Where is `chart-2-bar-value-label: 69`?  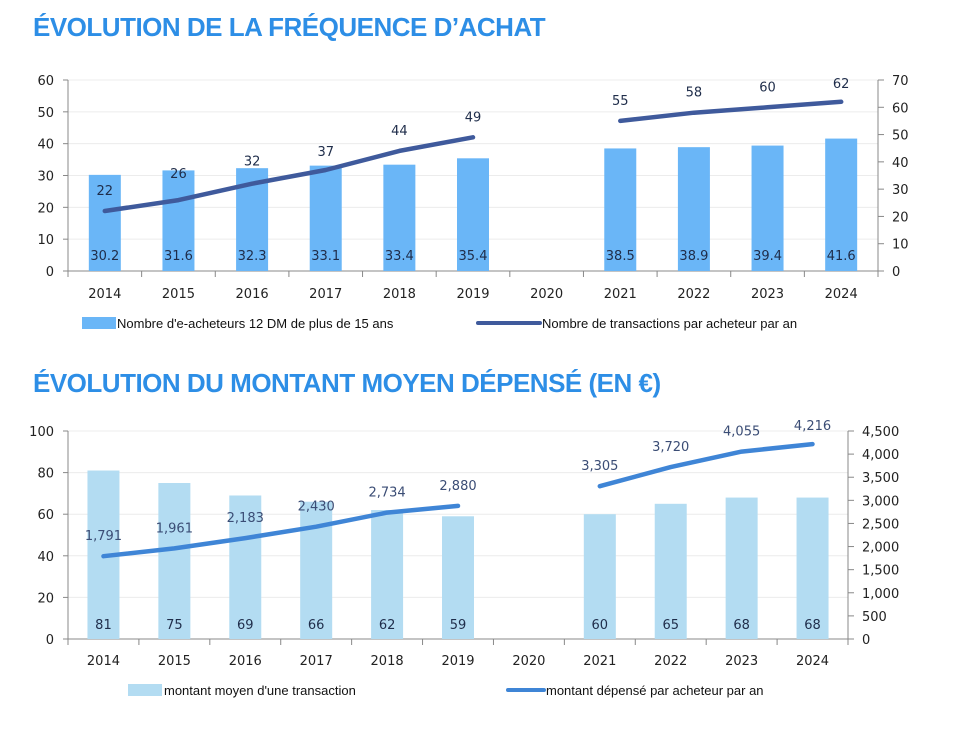
chart-2-bar-value-label: 69 is located at coordinates (245, 625).